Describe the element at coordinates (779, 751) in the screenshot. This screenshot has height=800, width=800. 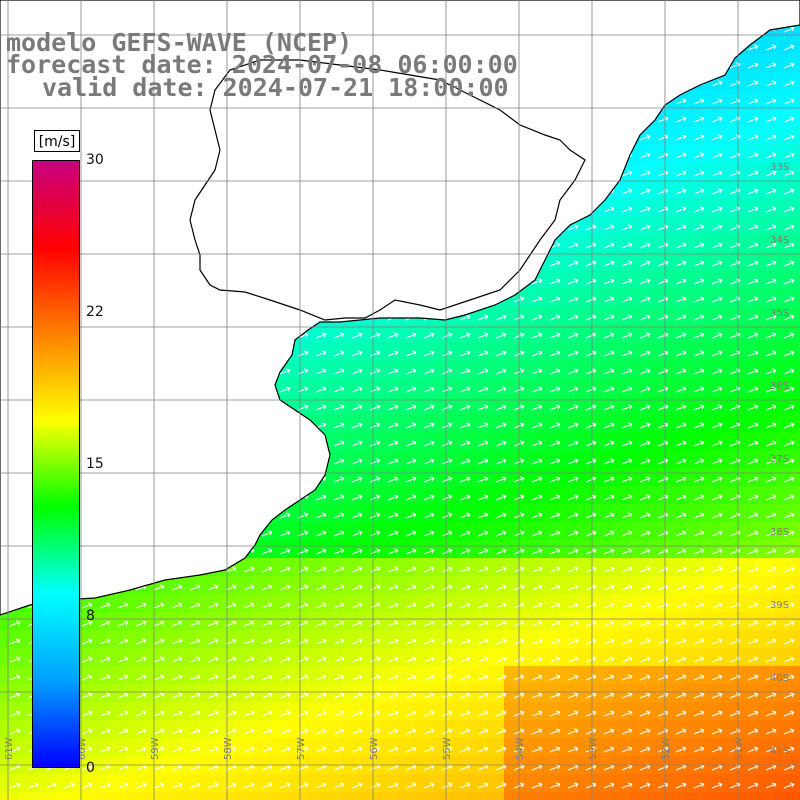
I see `lat-label: 41S` at that location.